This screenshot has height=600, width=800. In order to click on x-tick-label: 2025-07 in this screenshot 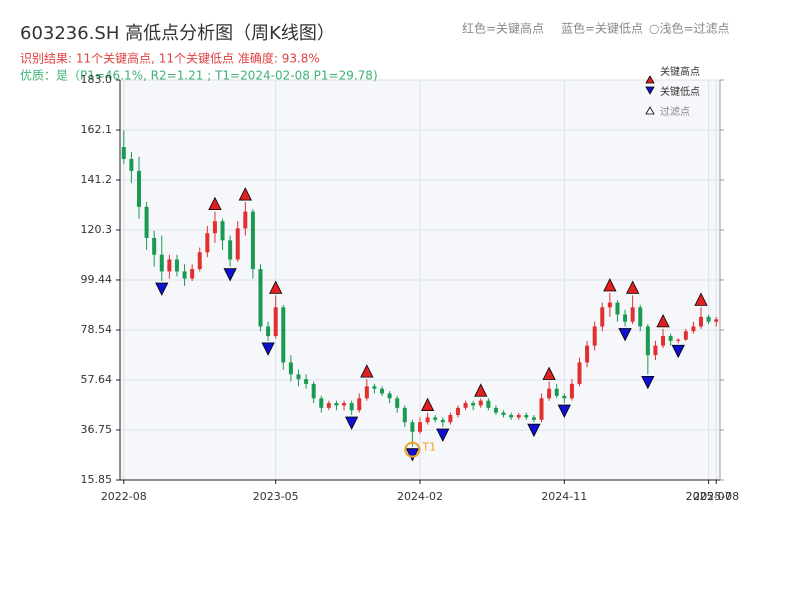, I will do `click(709, 496)`.